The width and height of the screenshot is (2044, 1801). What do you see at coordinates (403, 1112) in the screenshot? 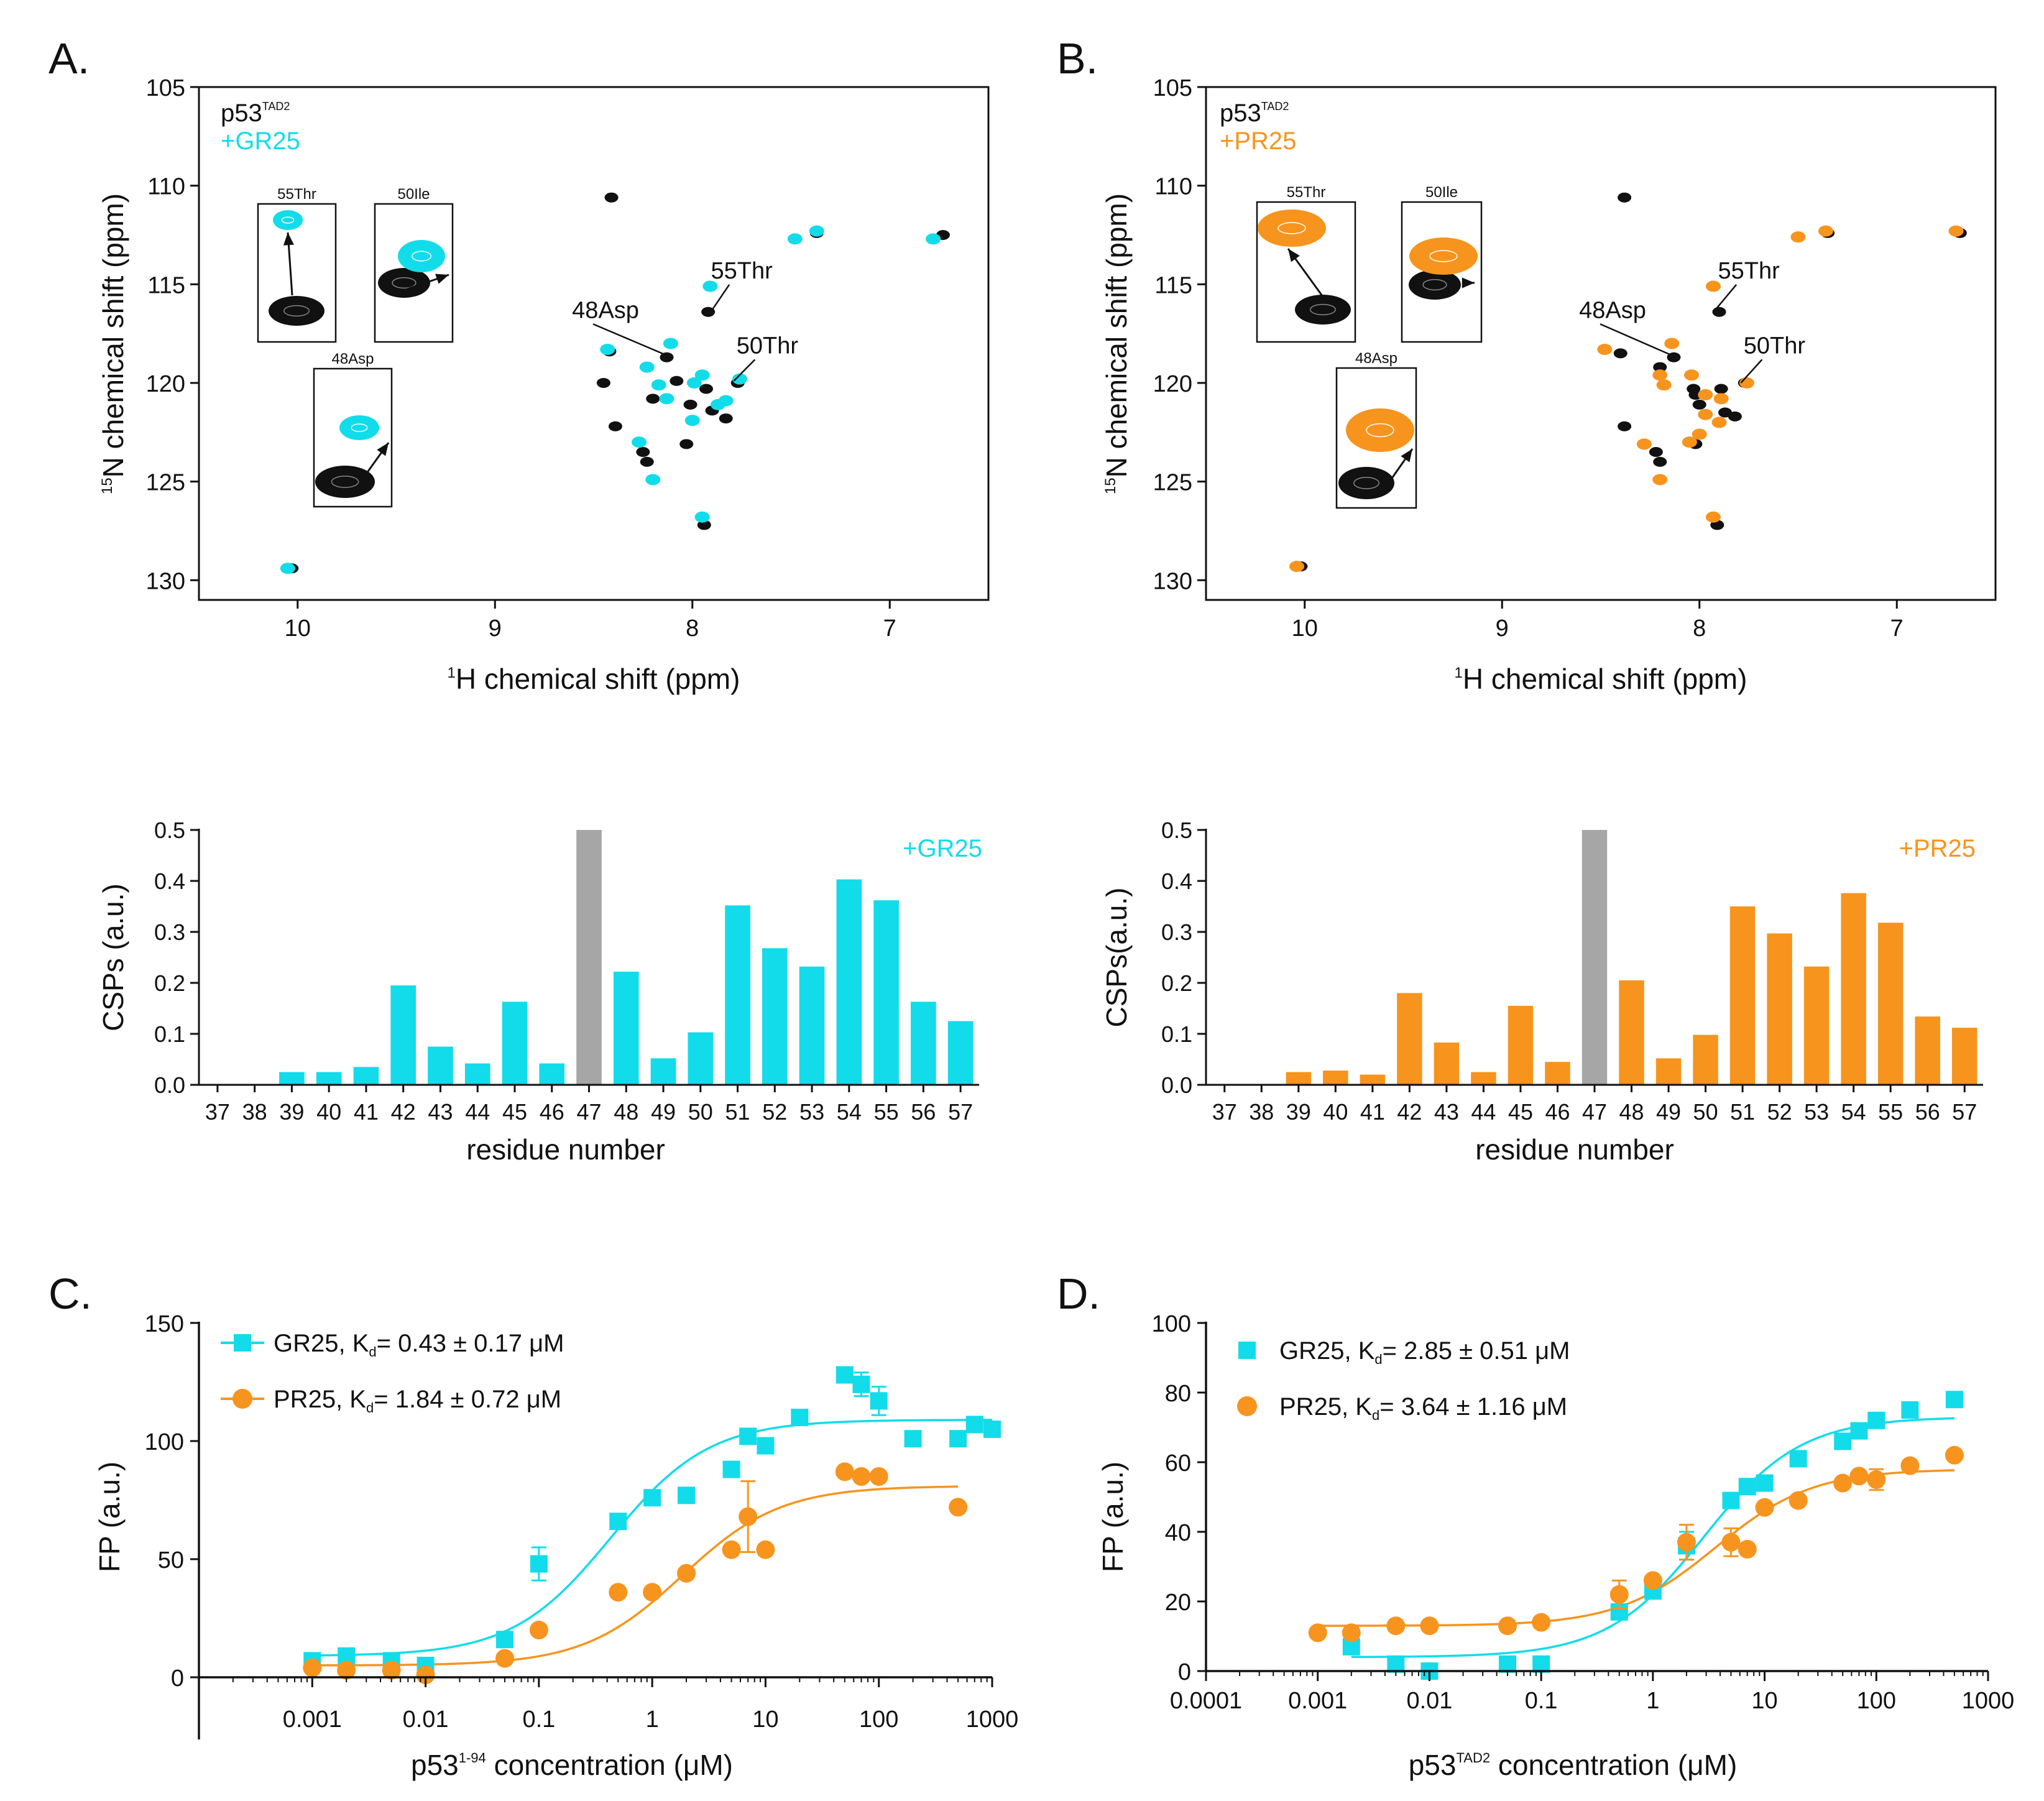
I see `x-tick-label: 42` at bounding box center [403, 1112].